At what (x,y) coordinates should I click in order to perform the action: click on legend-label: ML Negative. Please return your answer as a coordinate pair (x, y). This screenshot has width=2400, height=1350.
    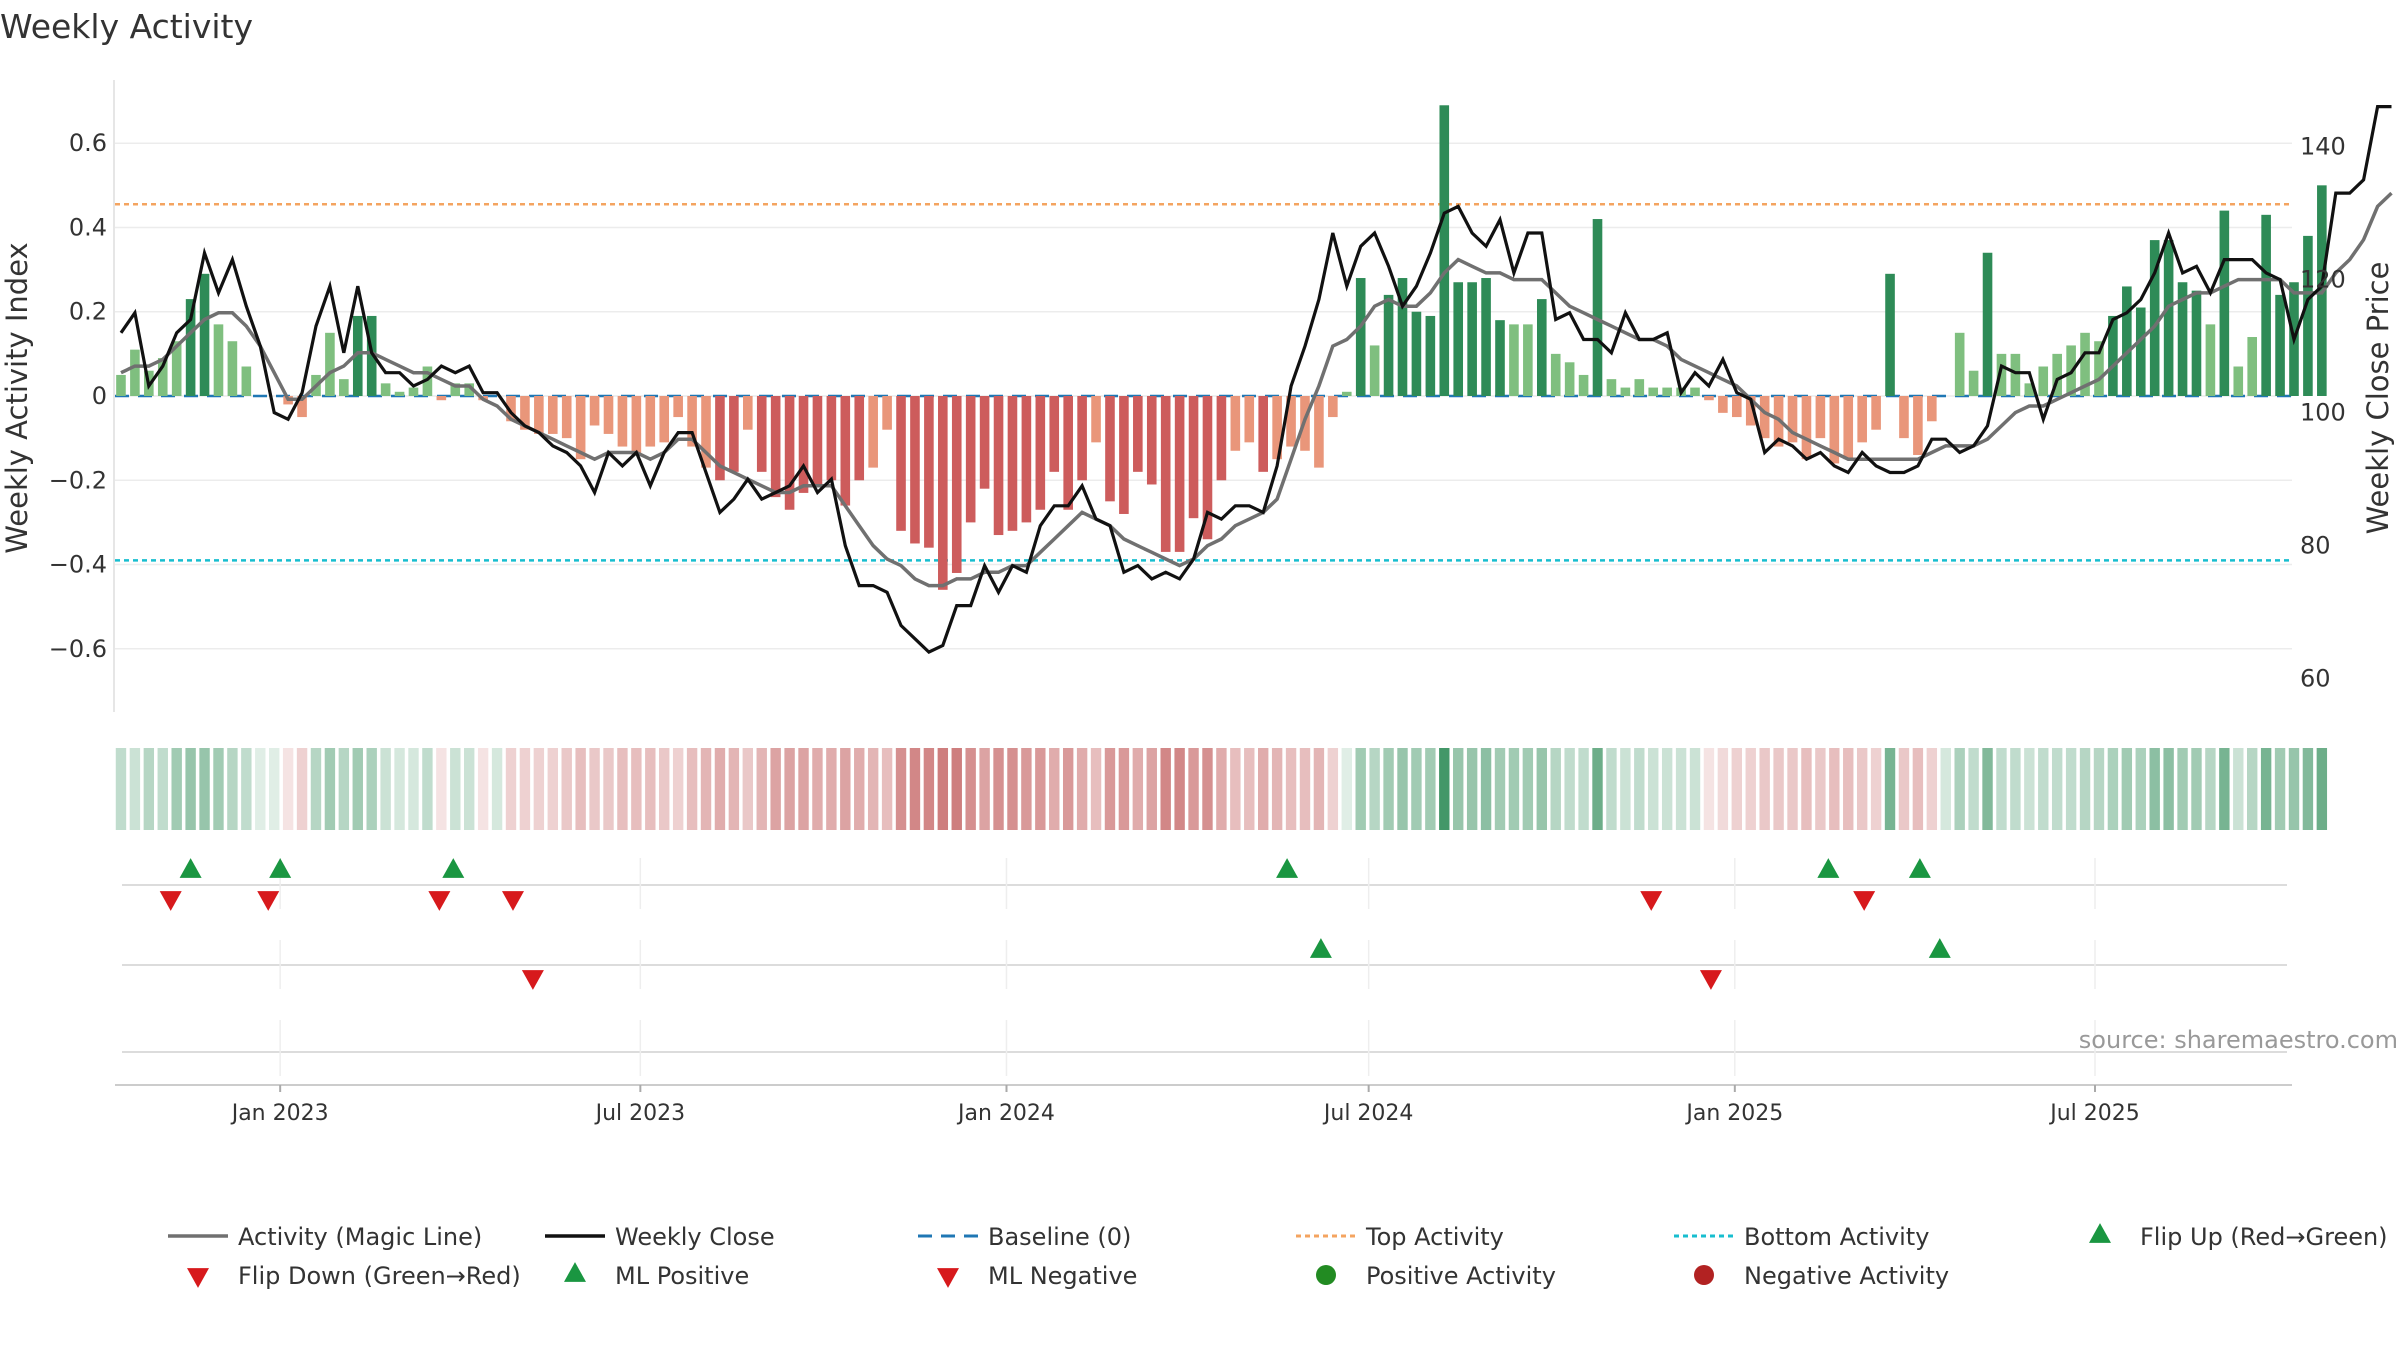
    Looking at the image, I should click on (1062, 1276).